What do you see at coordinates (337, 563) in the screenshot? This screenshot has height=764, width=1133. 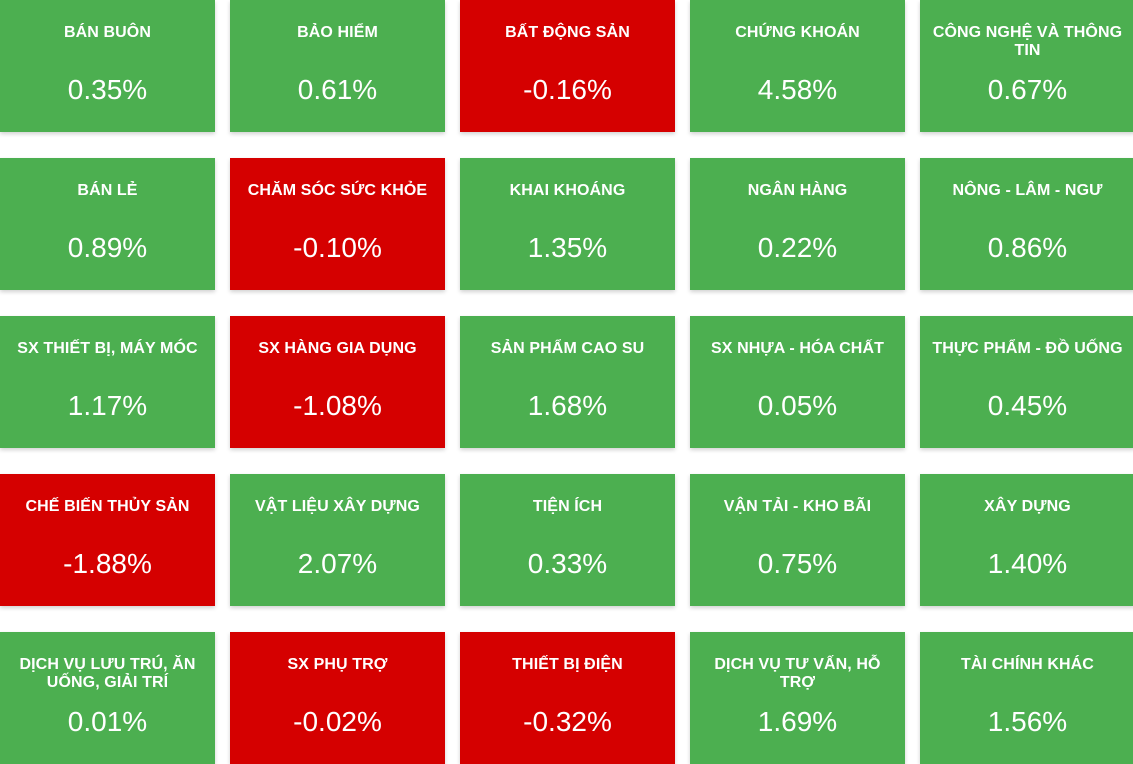 I see `sector-change-percent: 2.07%` at bounding box center [337, 563].